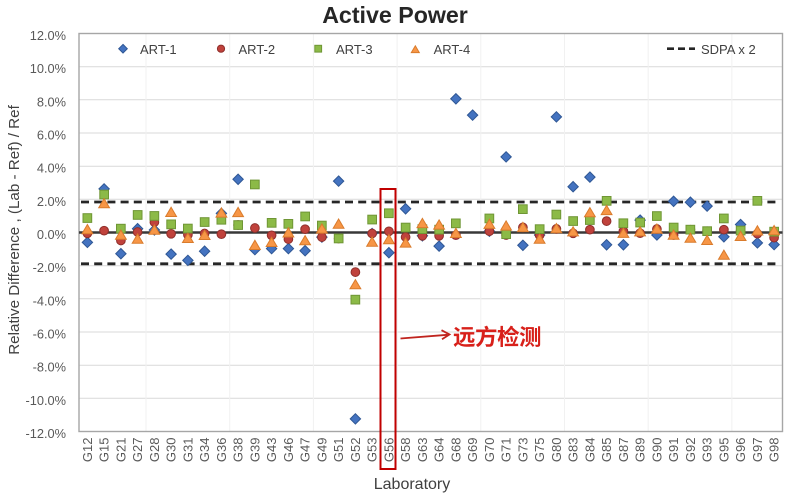 This screenshot has height=499, width=800. What do you see at coordinates (757, 450) in the screenshot?
I see `svg-text: G97` at bounding box center [757, 450].